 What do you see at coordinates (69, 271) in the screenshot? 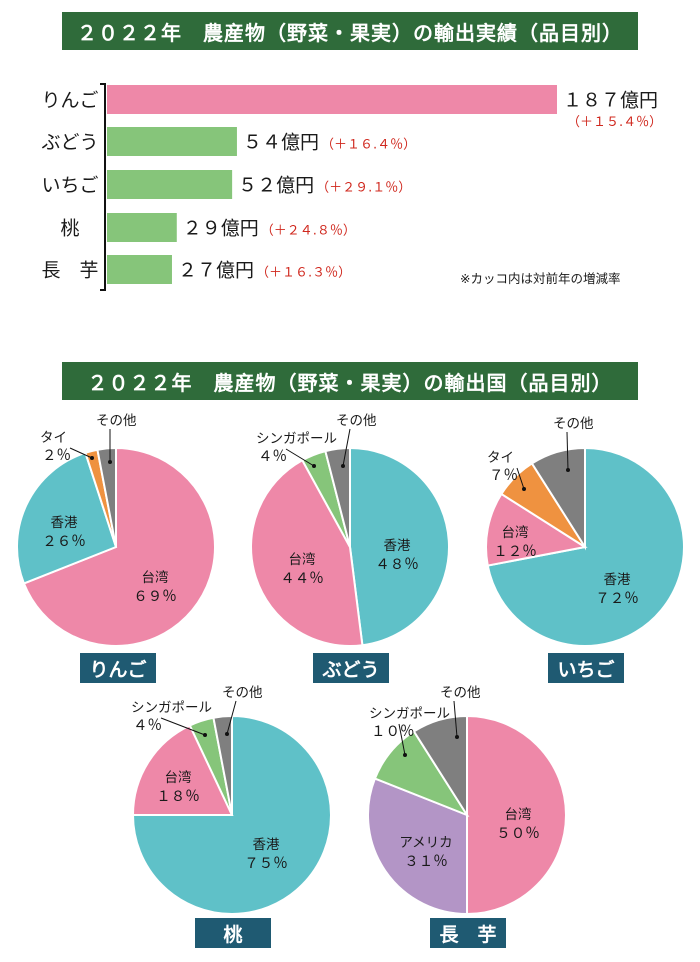
I see `bar-category-label: 長 芋` at bounding box center [69, 271].